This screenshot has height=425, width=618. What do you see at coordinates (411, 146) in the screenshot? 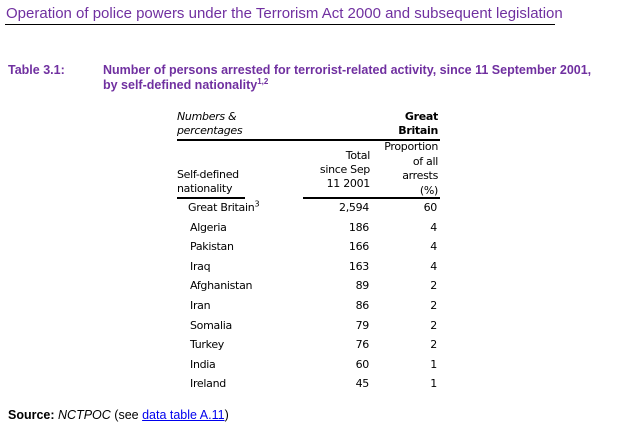
I see `header-line: Proportion` at bounding box center [411, 146].